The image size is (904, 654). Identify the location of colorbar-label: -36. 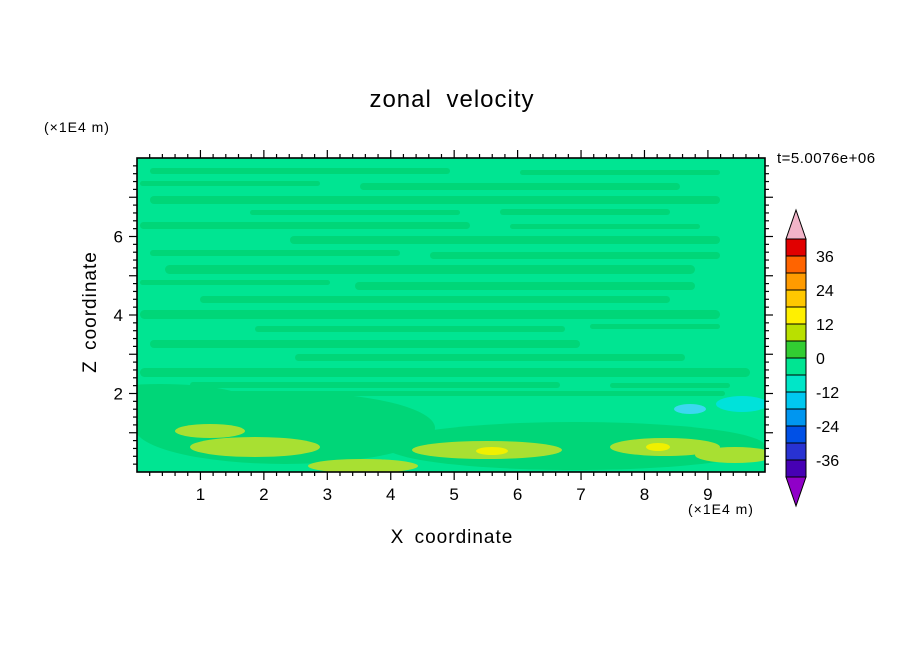
(827, 461).